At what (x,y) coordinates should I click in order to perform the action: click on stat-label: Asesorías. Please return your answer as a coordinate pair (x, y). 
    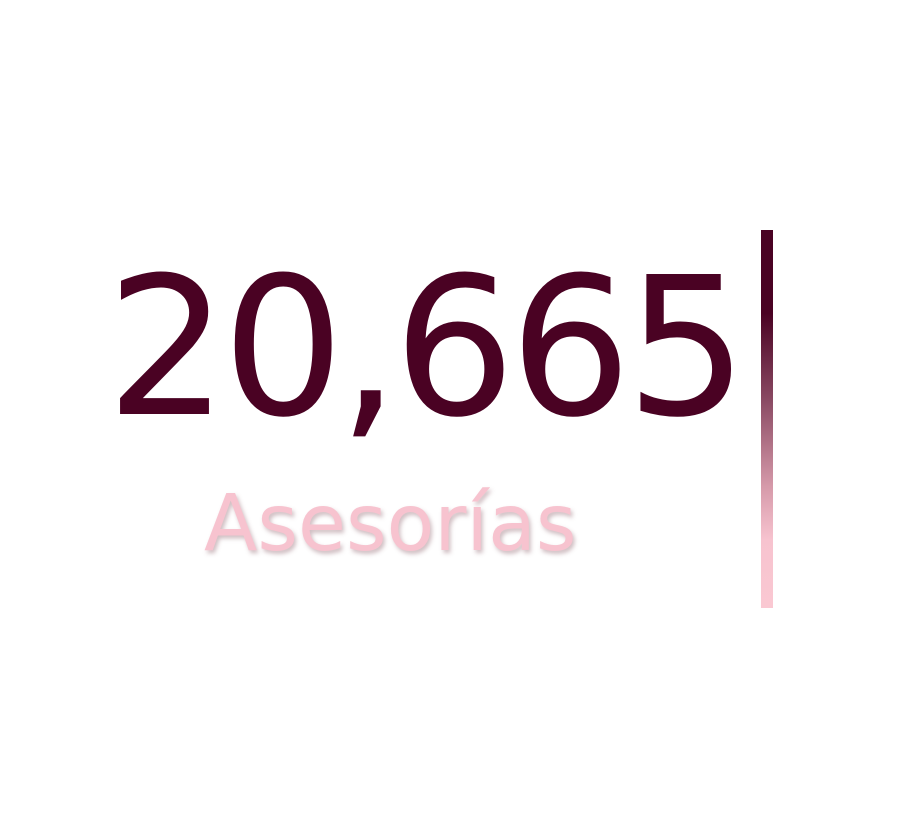
    Looking at the image, I should click on (390, 524).